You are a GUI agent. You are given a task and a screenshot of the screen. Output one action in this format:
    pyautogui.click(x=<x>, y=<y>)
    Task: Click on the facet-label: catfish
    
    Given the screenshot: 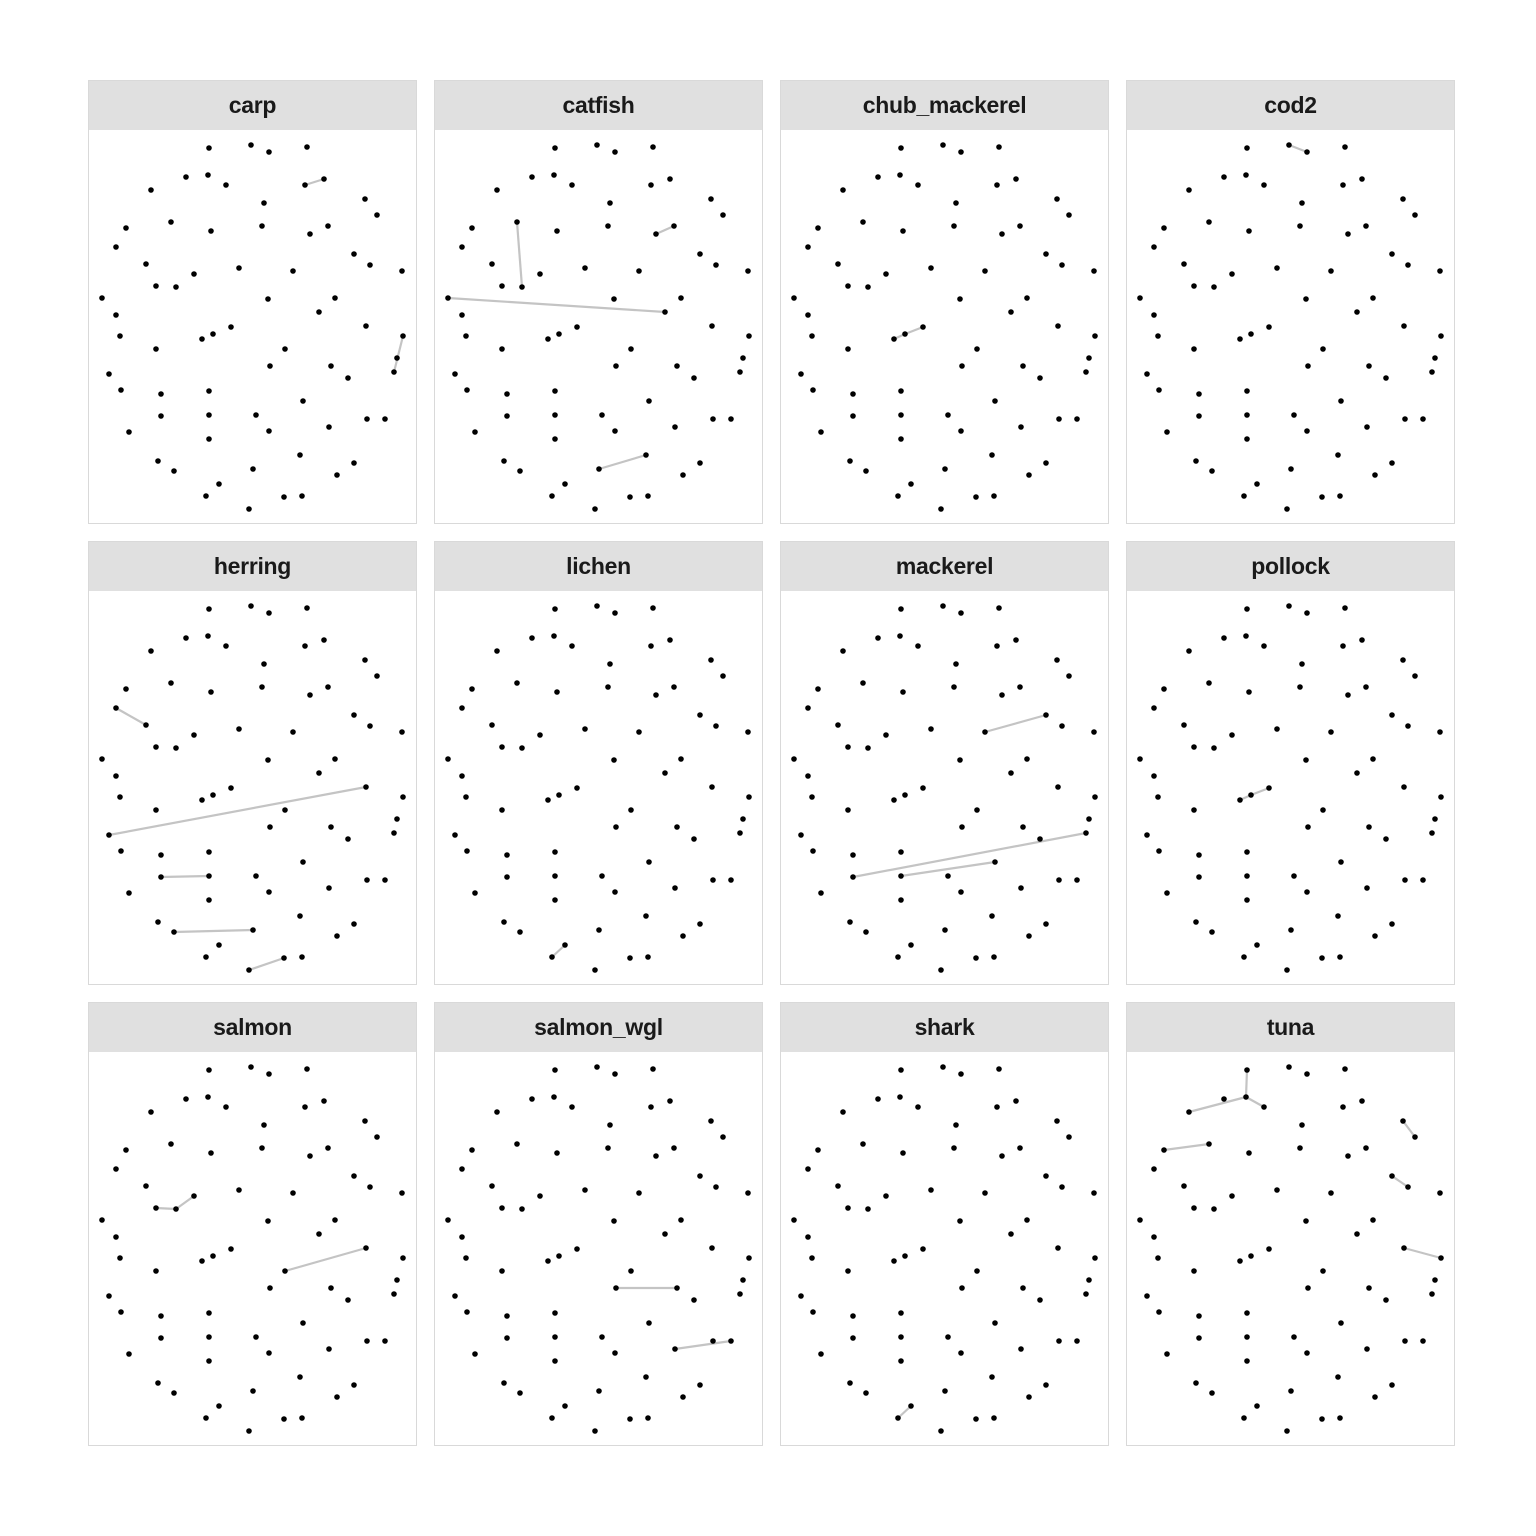 What is the action you would take?
    pyautogui.click(x=598, y=105)
    